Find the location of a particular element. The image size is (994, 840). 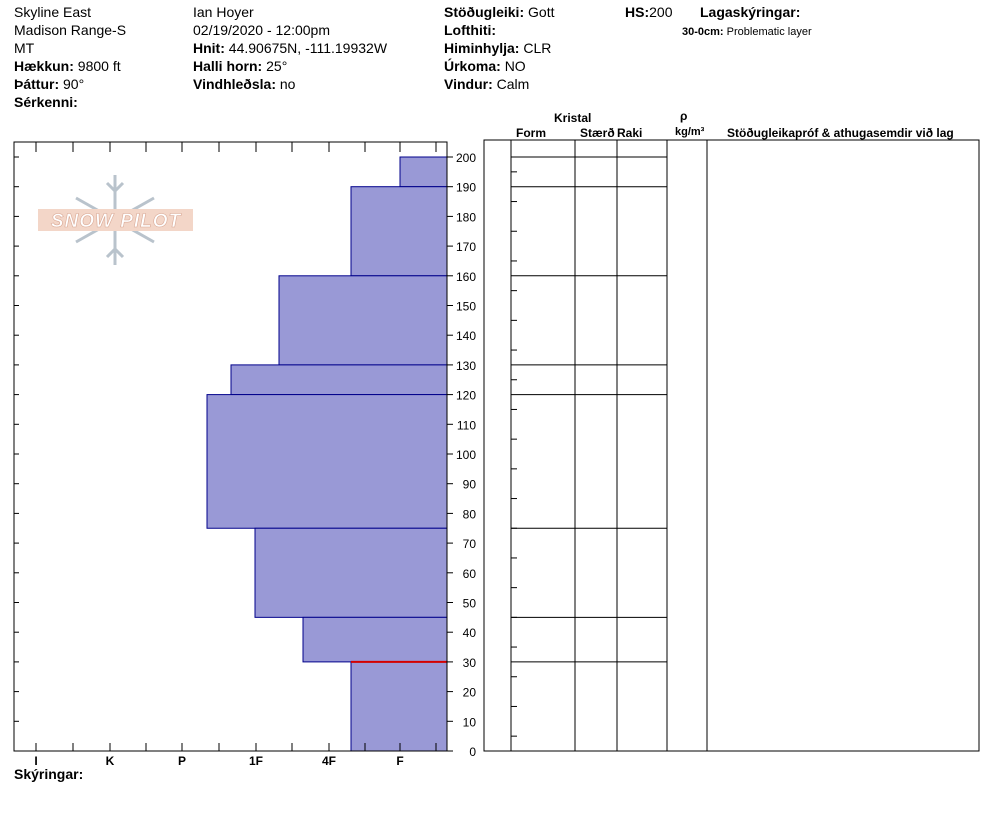

precip-row: Úrkoma: NO is located at coordinates (485, 66).